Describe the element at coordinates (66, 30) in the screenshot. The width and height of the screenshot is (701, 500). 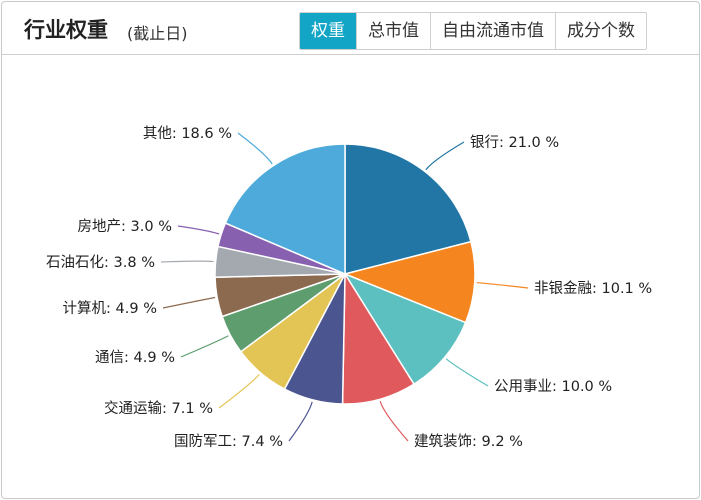
I see `panel-title: 行业权重` at that location.